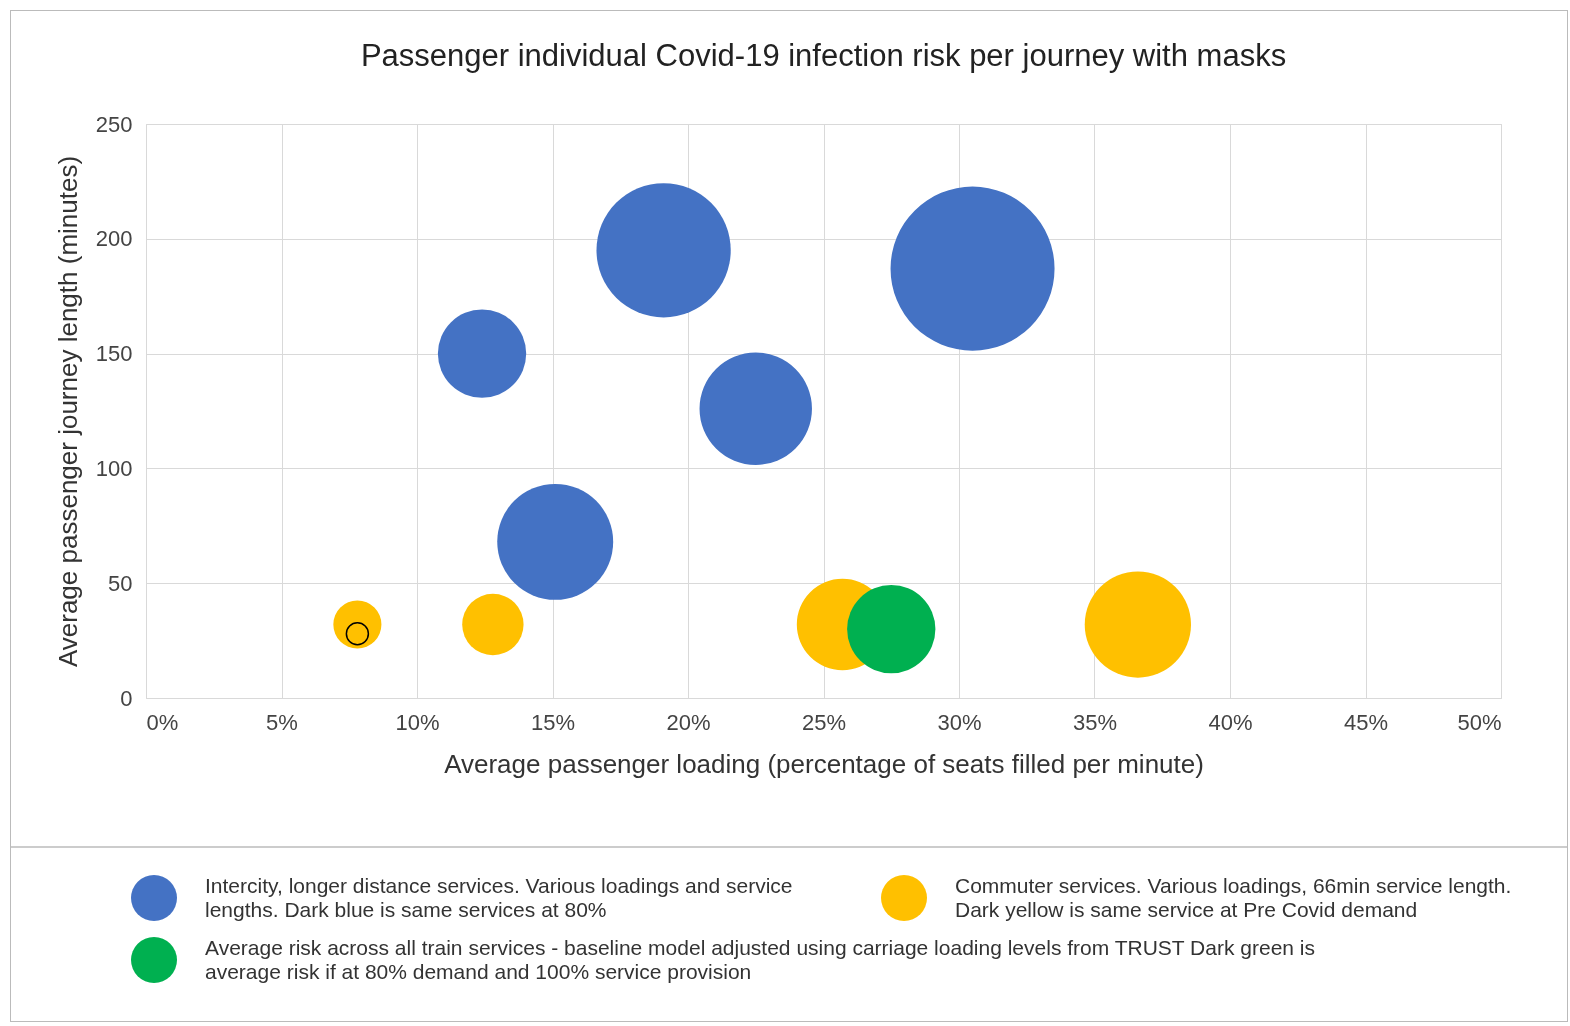  What do you see at coordinates (114, 468) in the screenshot?
I see `y-tick-label: 100` at bounding box center [114, 468].